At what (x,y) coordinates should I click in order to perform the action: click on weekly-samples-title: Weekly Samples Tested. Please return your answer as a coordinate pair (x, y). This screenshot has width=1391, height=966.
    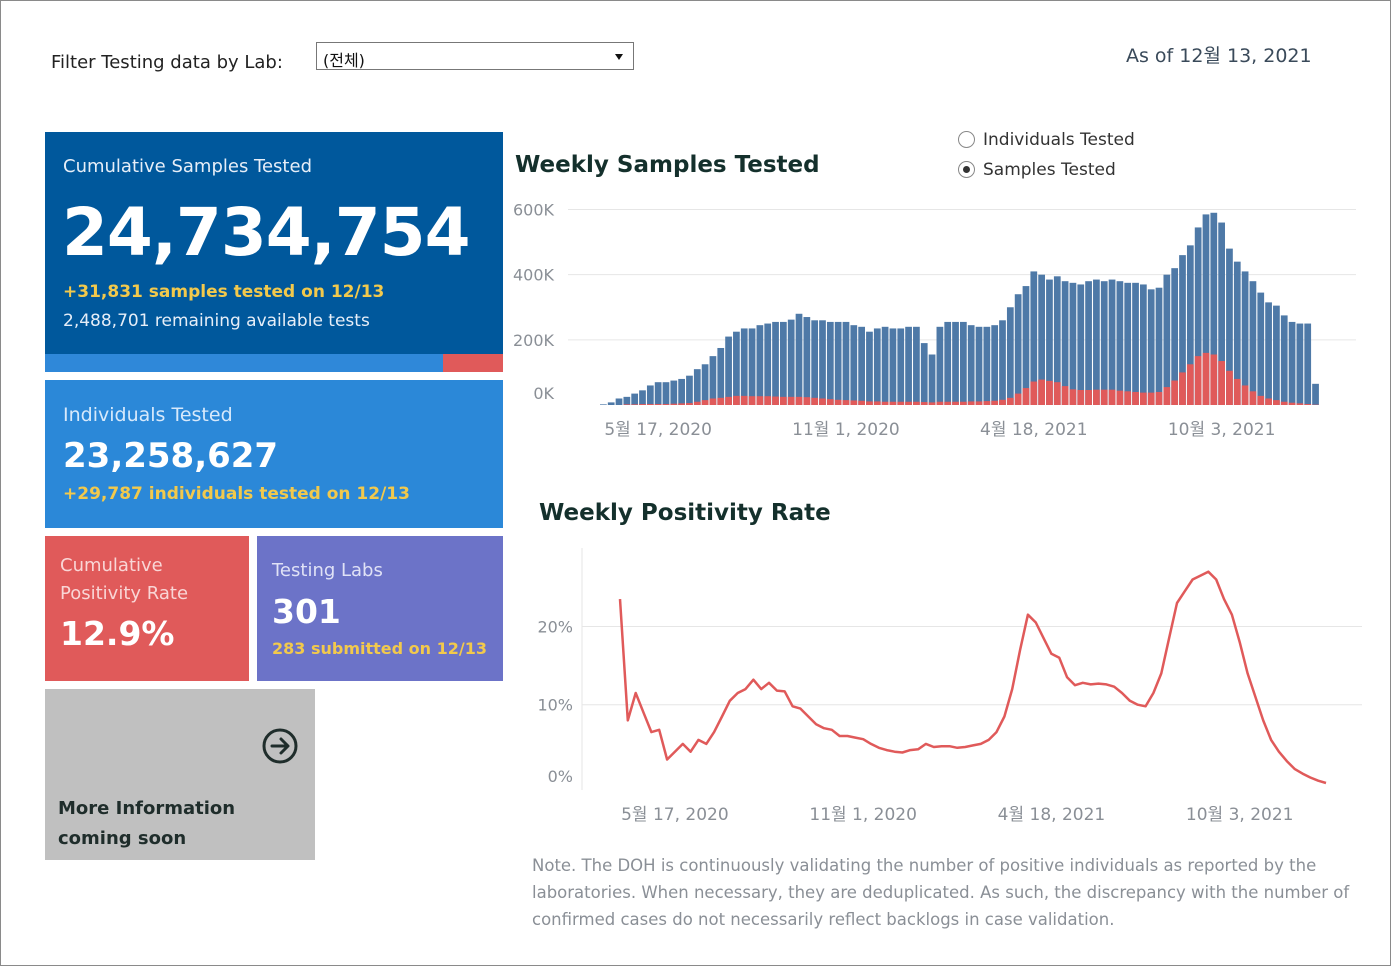
    Looking at the image, I should click on (667, 165).